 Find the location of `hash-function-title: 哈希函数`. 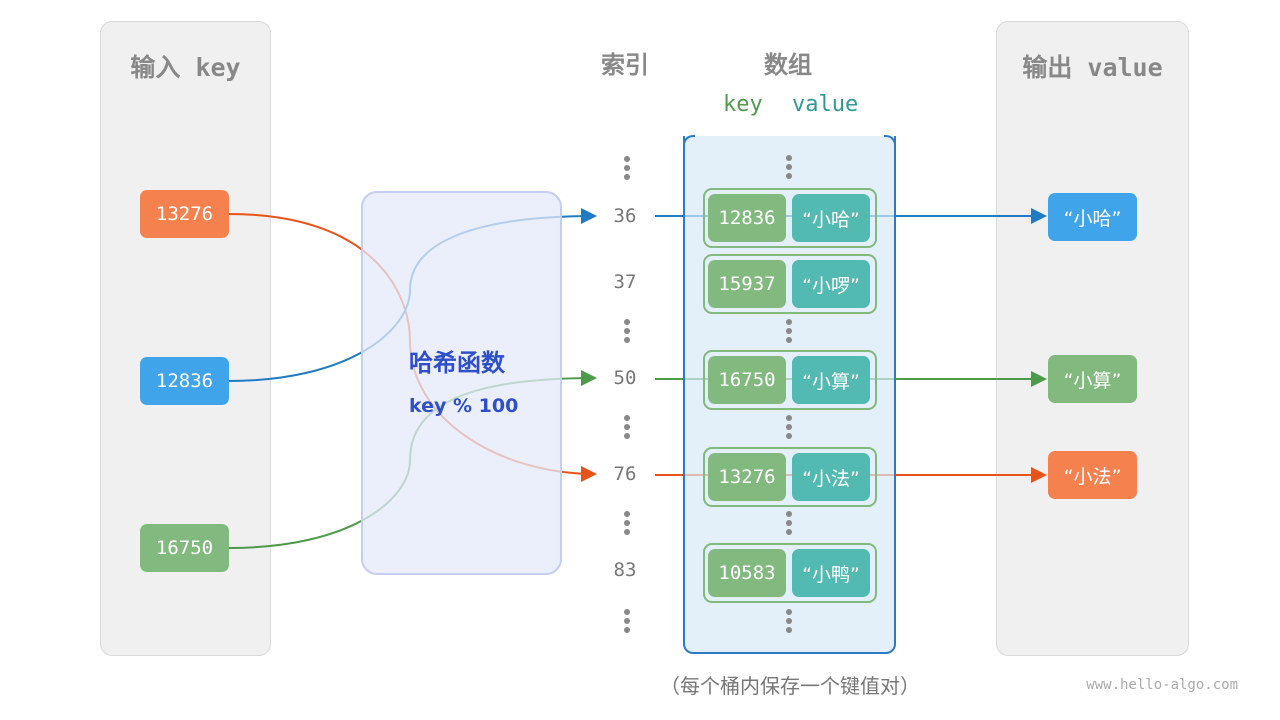

hash-function-title: 哈希函数 is located at coordinates (457, 363).